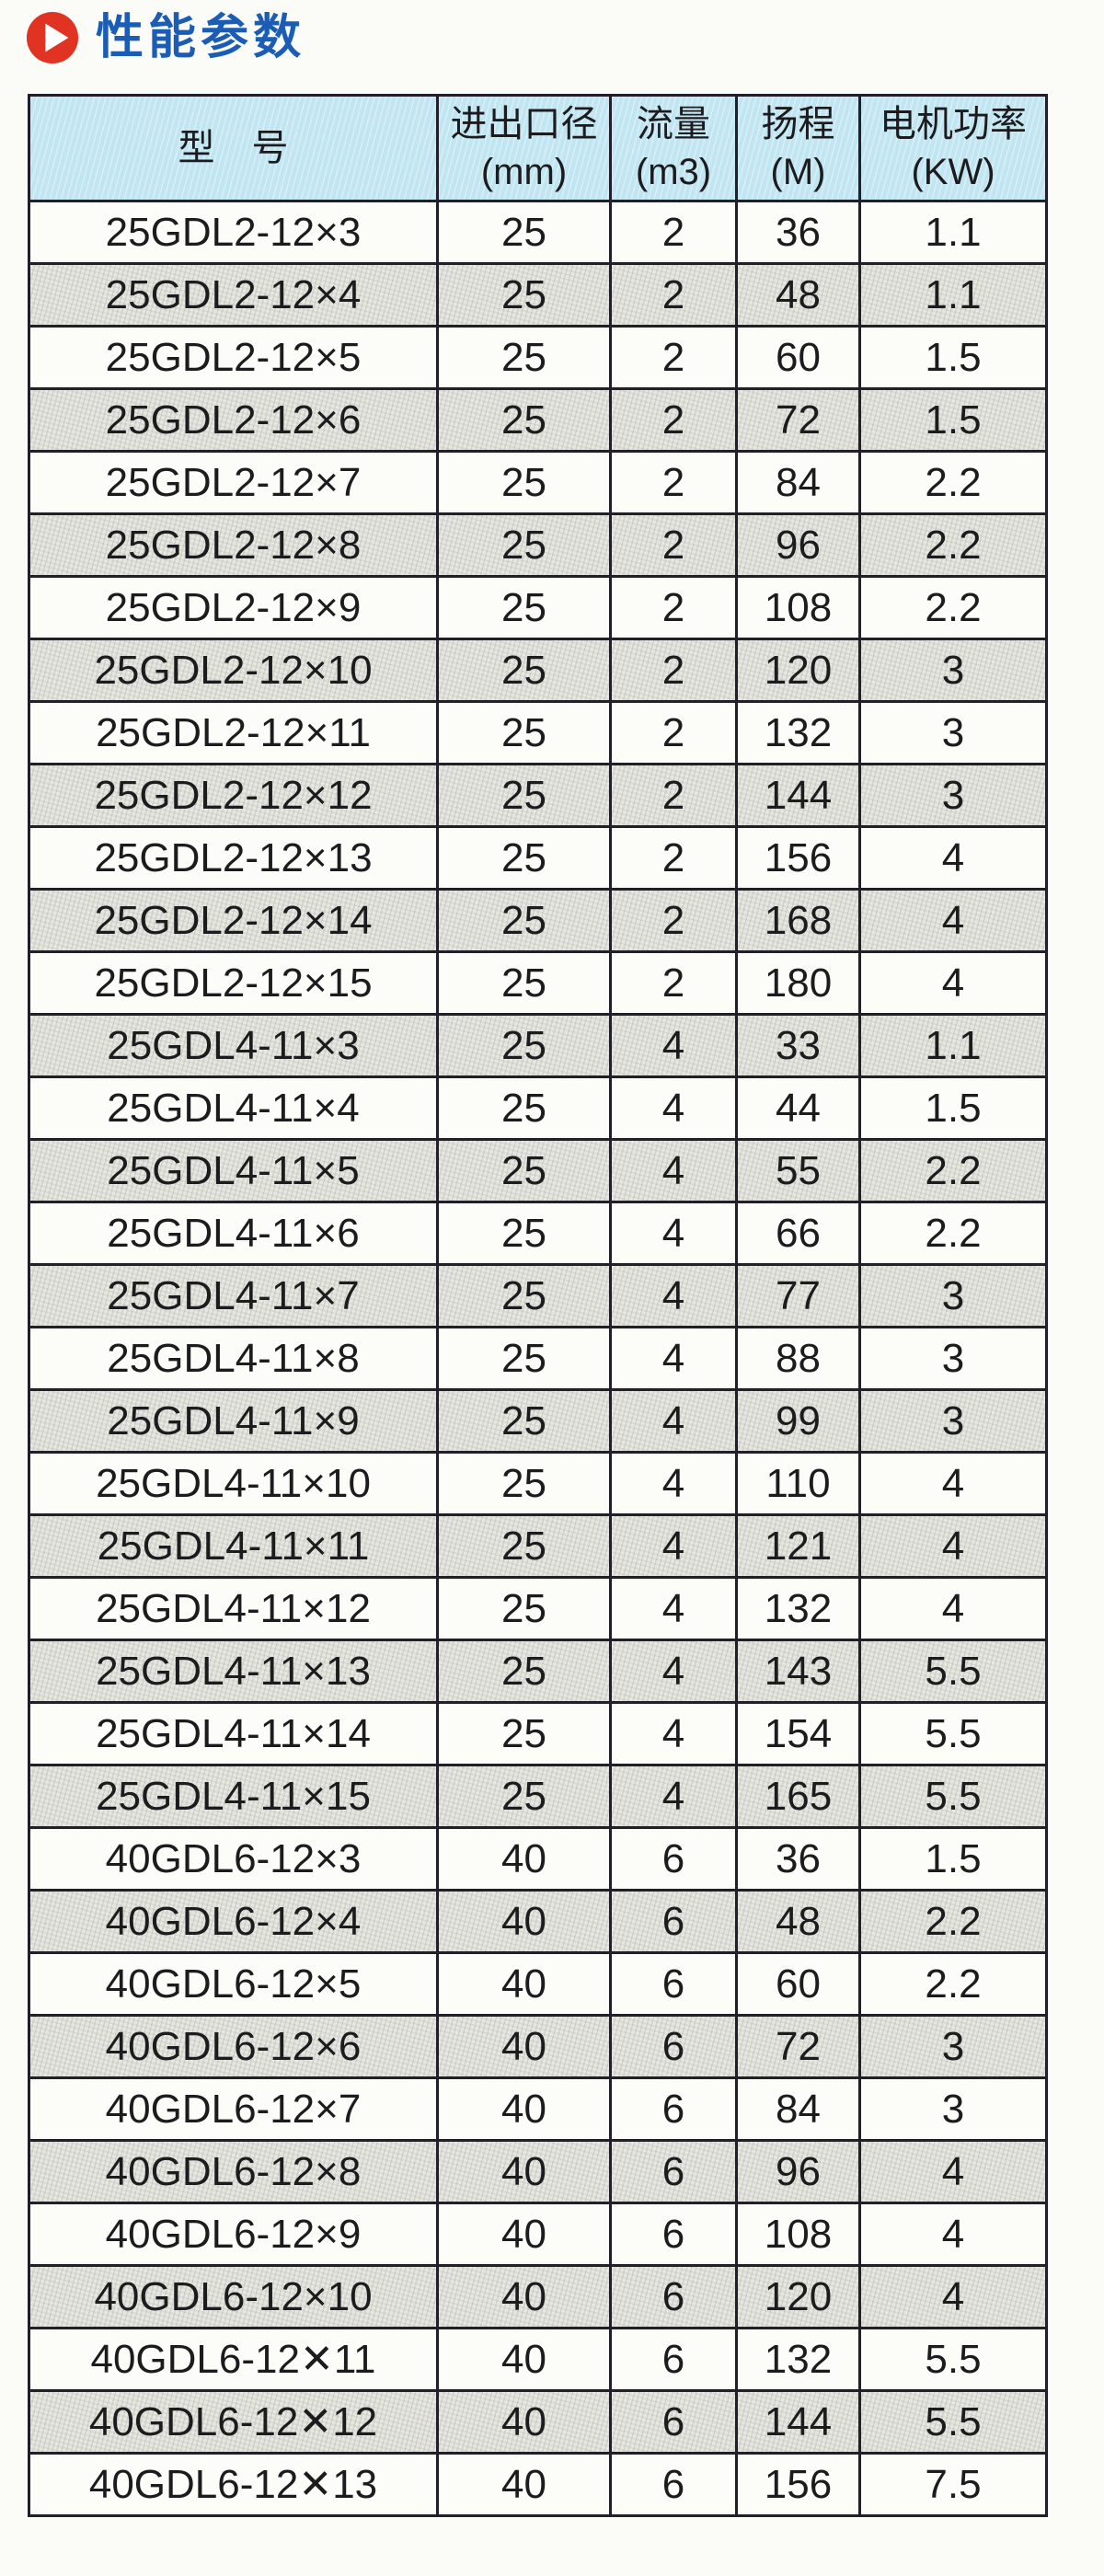 The image size is (1104, 2576). I want to click on col-header-model: 型 号, so click(233, 148).